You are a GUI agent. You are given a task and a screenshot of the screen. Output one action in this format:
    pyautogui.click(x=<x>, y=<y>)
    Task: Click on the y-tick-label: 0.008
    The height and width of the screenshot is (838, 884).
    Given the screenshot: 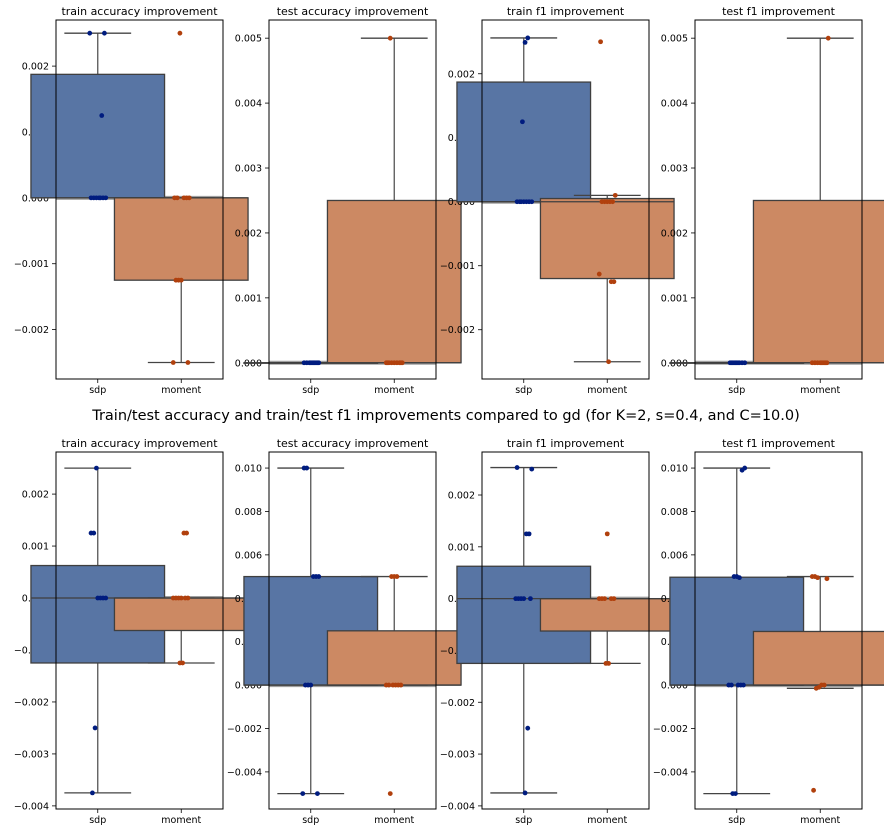 What is the action you would take?
    pyautogui.click(x=248, y=512)
    